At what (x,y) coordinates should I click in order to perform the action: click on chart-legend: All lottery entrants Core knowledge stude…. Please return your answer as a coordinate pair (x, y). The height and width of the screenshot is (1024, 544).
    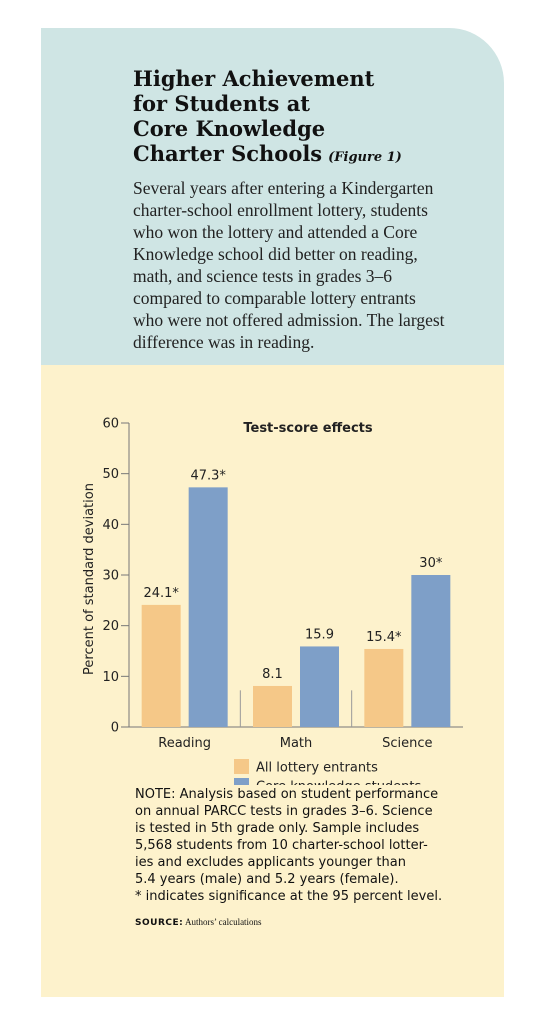
    Looking at the image, I should click on (328, 772).